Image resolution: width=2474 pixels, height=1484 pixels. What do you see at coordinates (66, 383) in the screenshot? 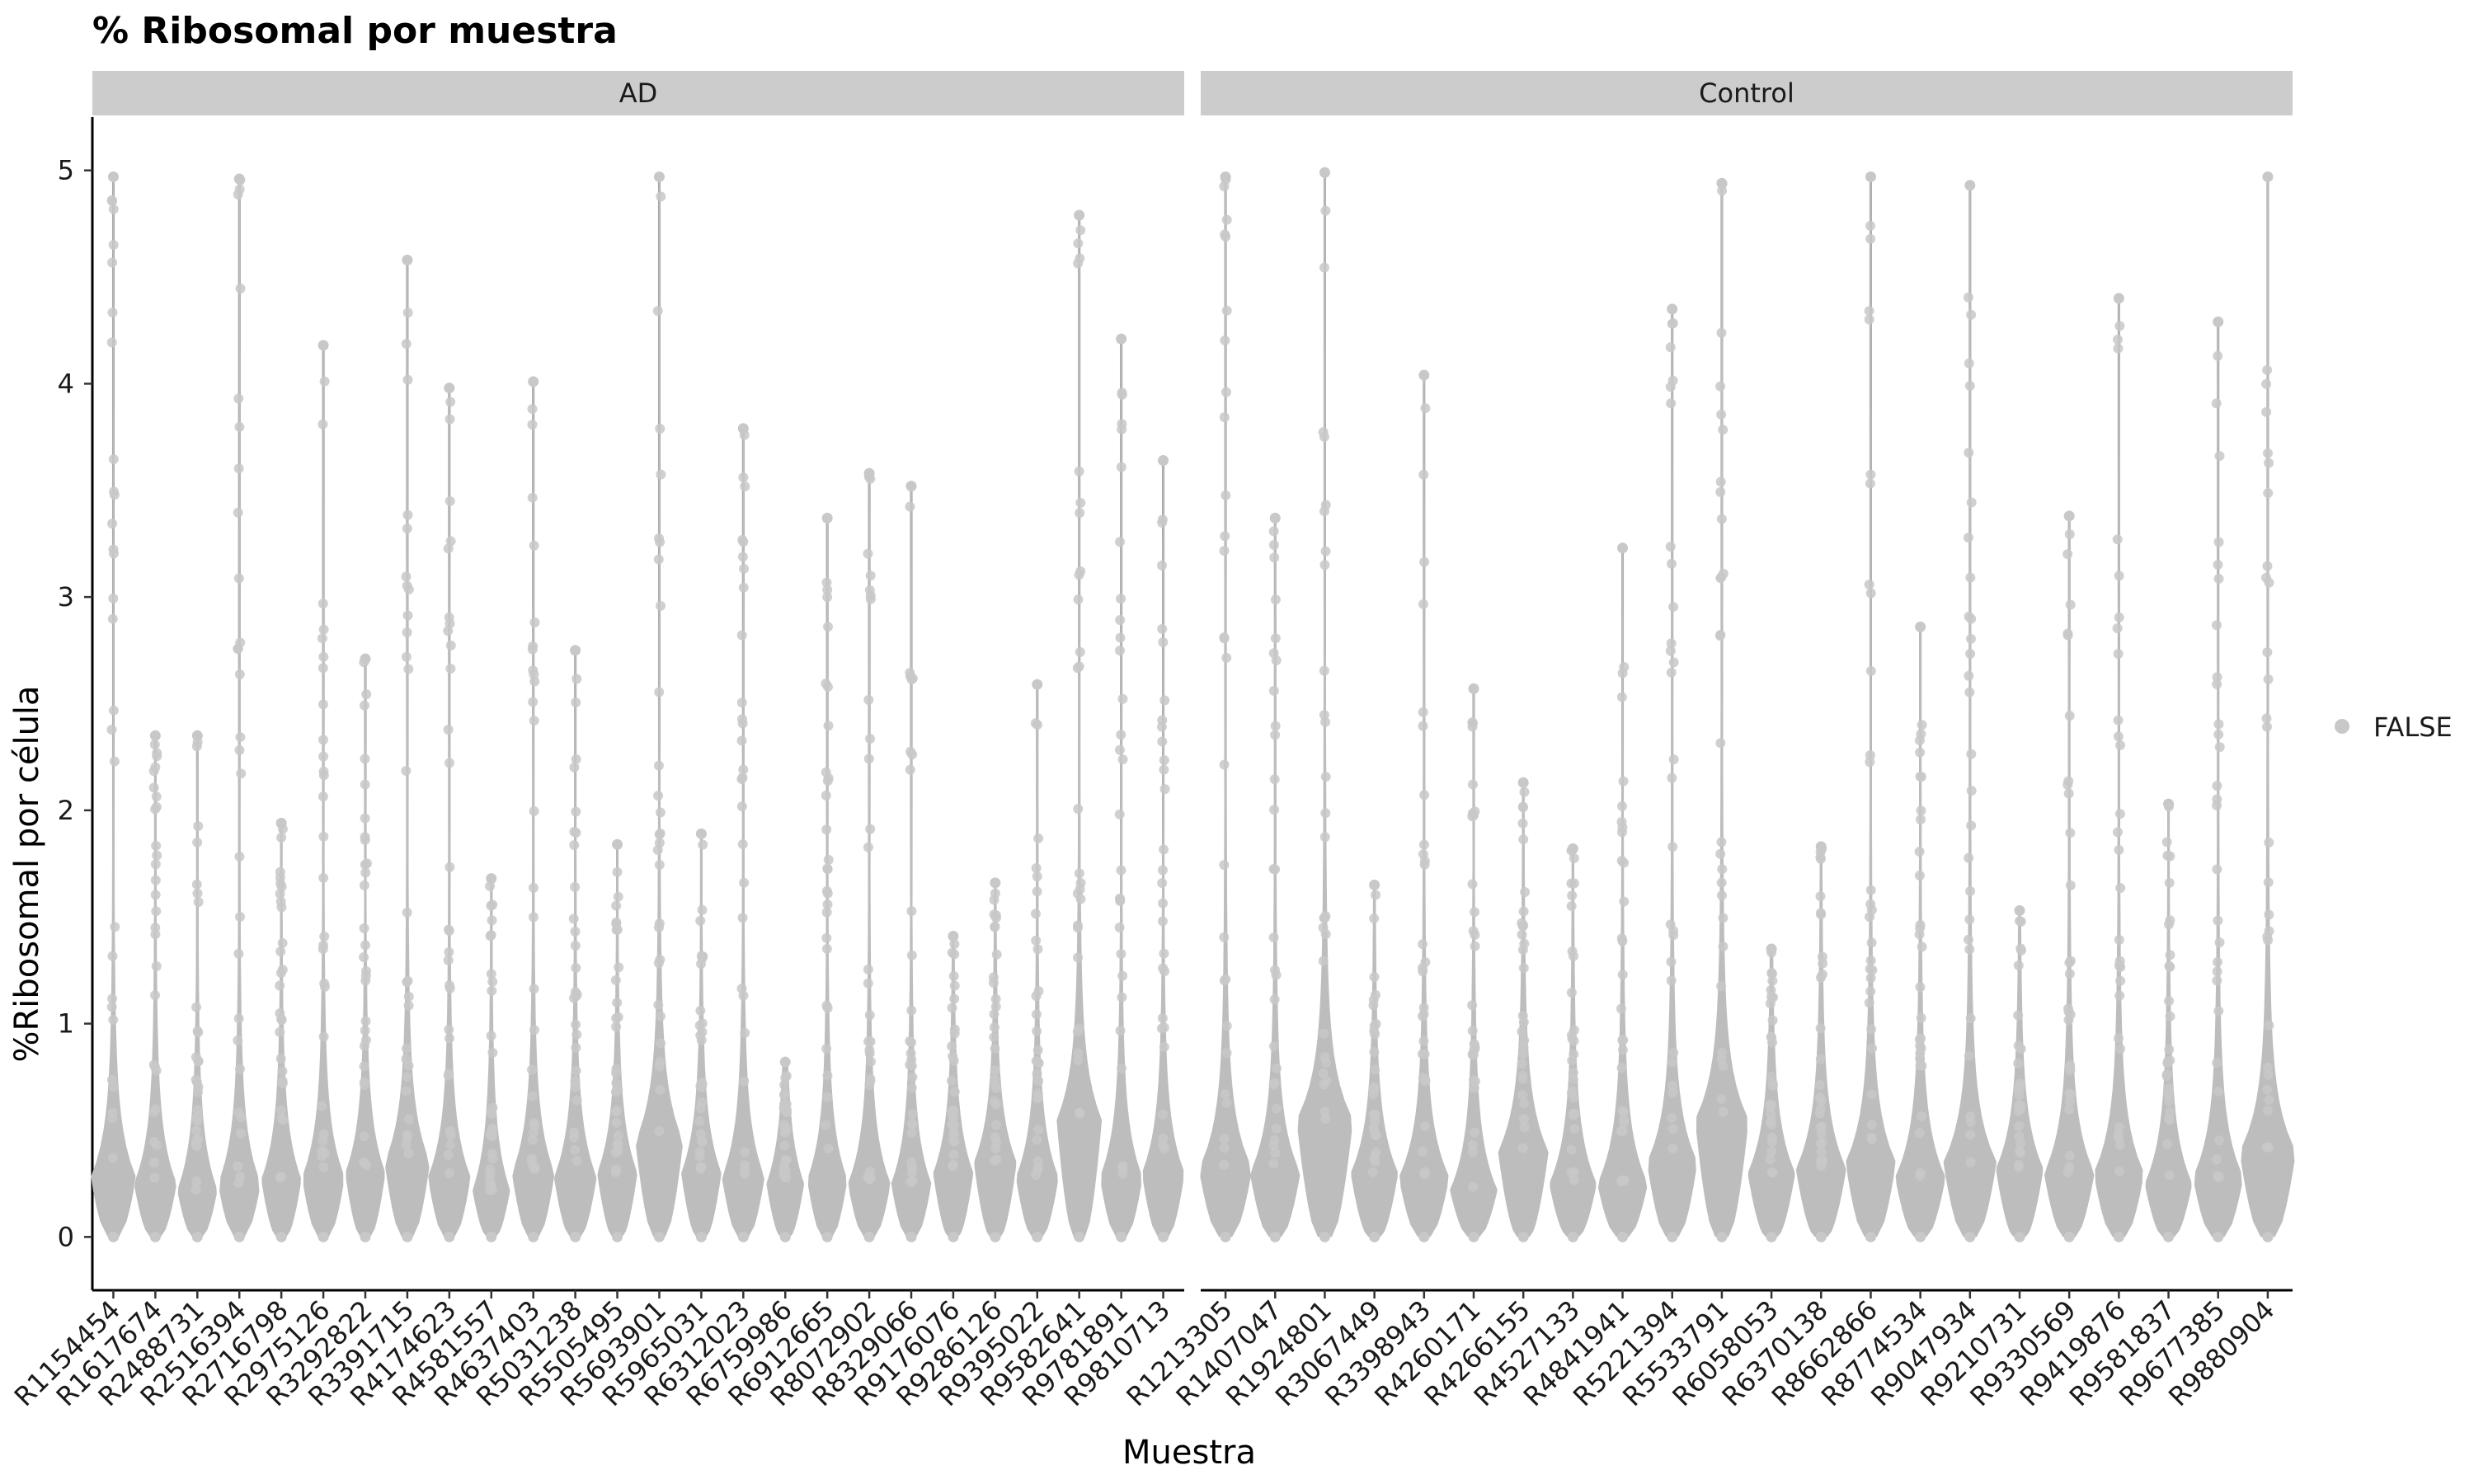
I see `y-tick-label: 4` at bounding box center [66, 383].